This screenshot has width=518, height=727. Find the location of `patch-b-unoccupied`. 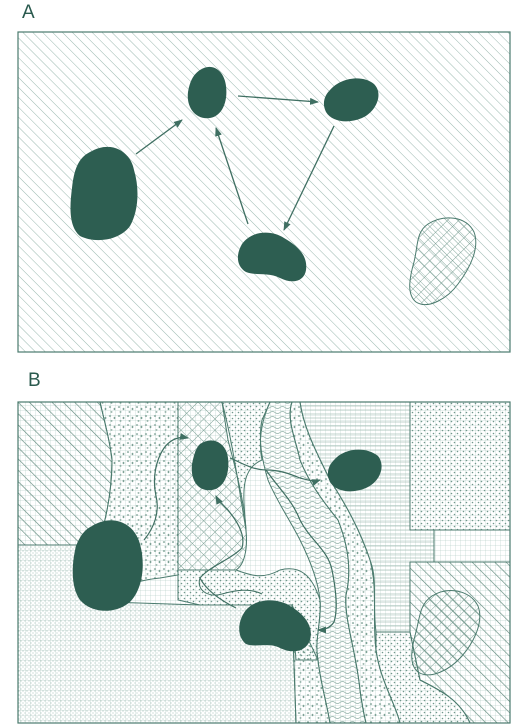

patch-b-unoccupied is located at coordinates (446, 633).